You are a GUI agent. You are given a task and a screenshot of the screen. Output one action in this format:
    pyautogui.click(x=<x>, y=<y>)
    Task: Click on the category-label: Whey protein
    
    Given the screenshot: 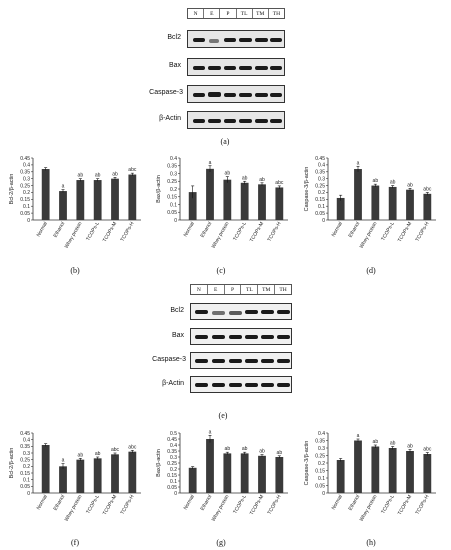 What is the action you would take?
    pyautogui.click(x=221, y=235)
    